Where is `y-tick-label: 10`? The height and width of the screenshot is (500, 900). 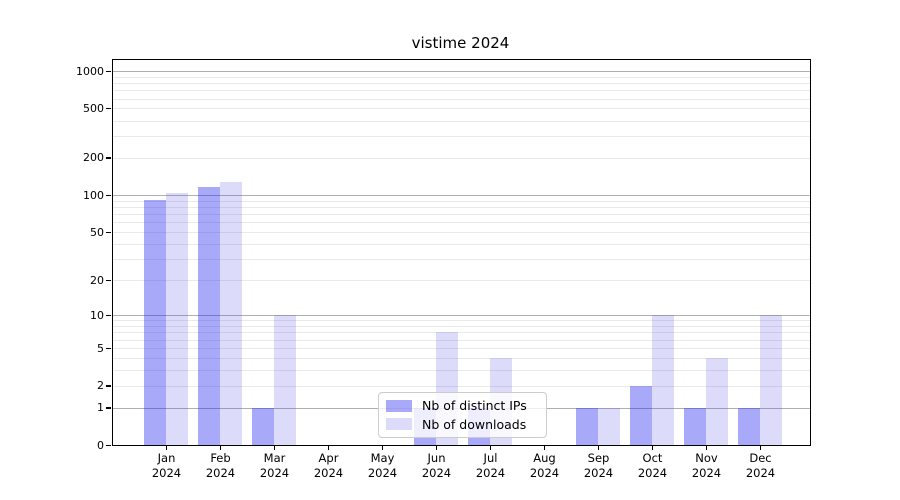 y-tick-label: 10 is located at coordinates (97, 315).